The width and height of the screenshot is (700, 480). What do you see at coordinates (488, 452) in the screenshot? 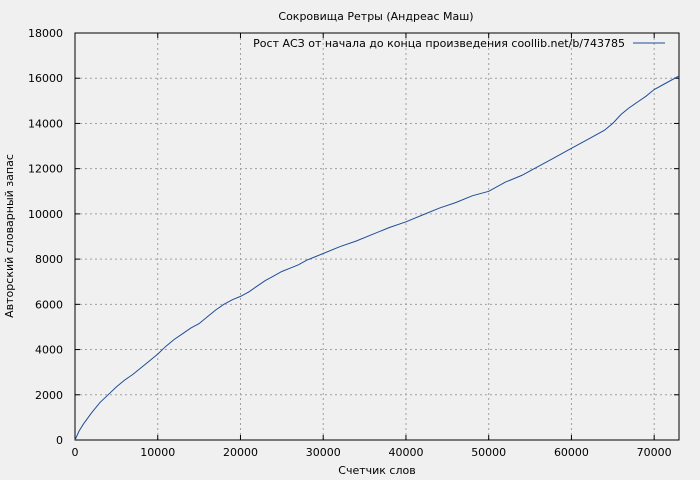
I see `x-tick-label: 50000` at bounding box center [488, 452].